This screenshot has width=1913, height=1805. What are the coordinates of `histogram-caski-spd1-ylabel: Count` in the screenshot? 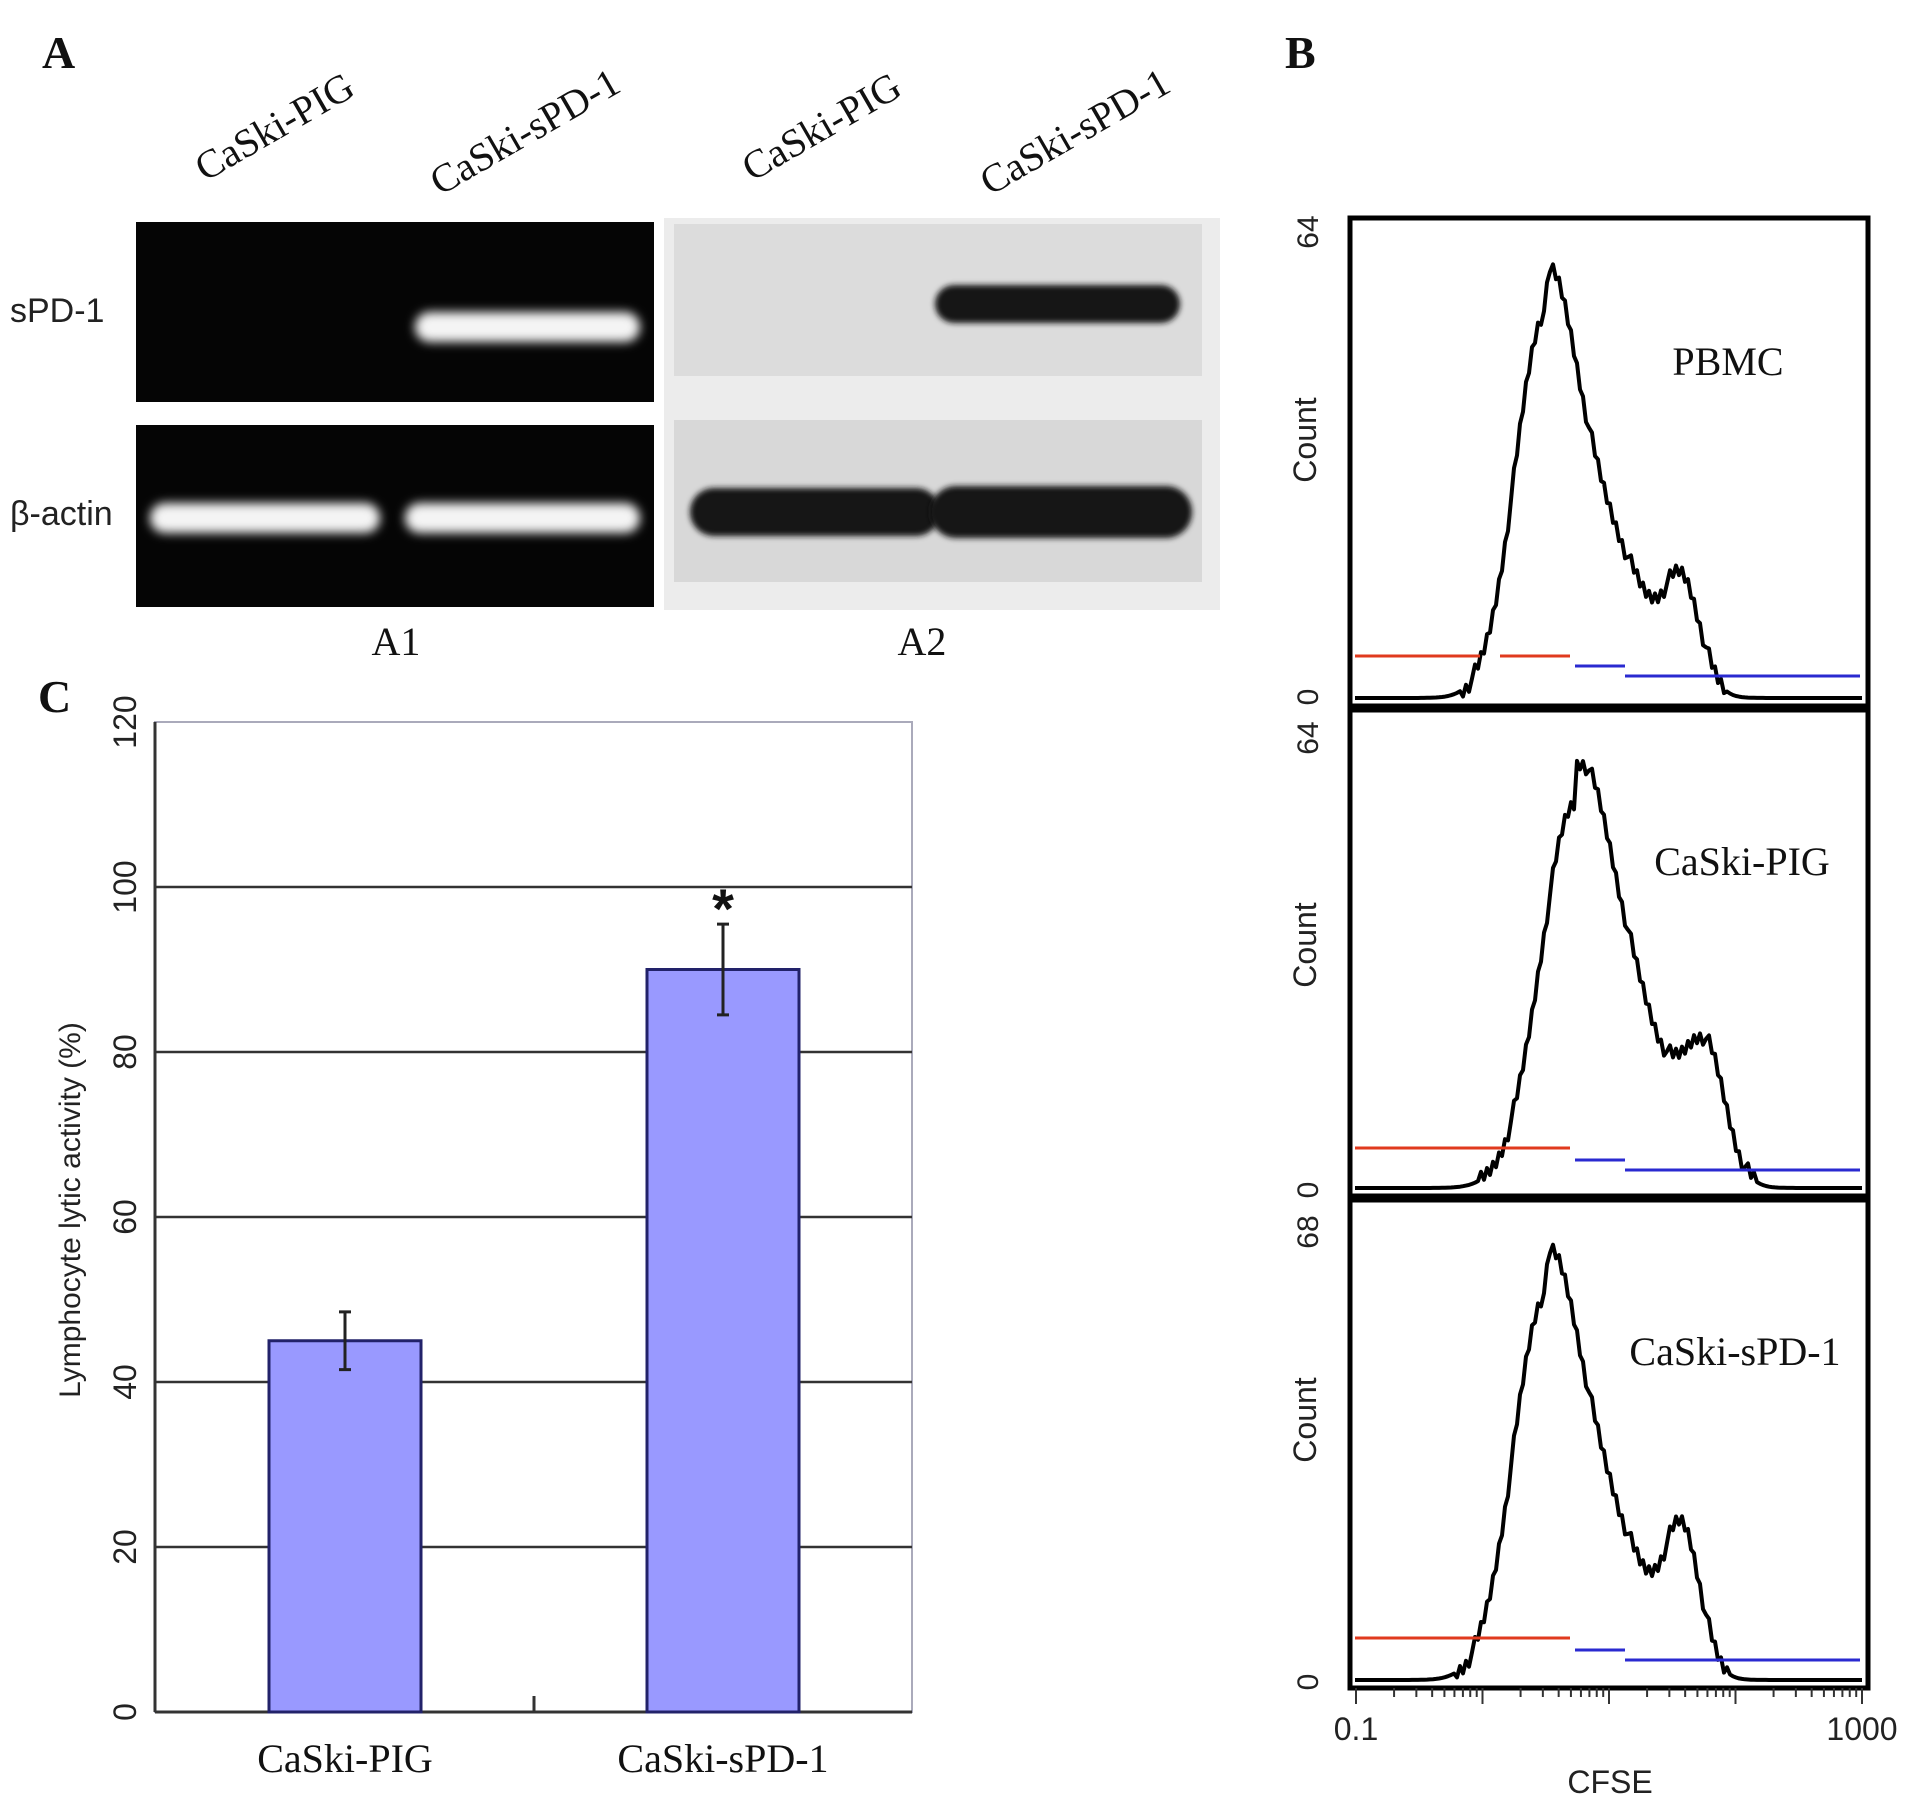 It's located at (1305, 1420).